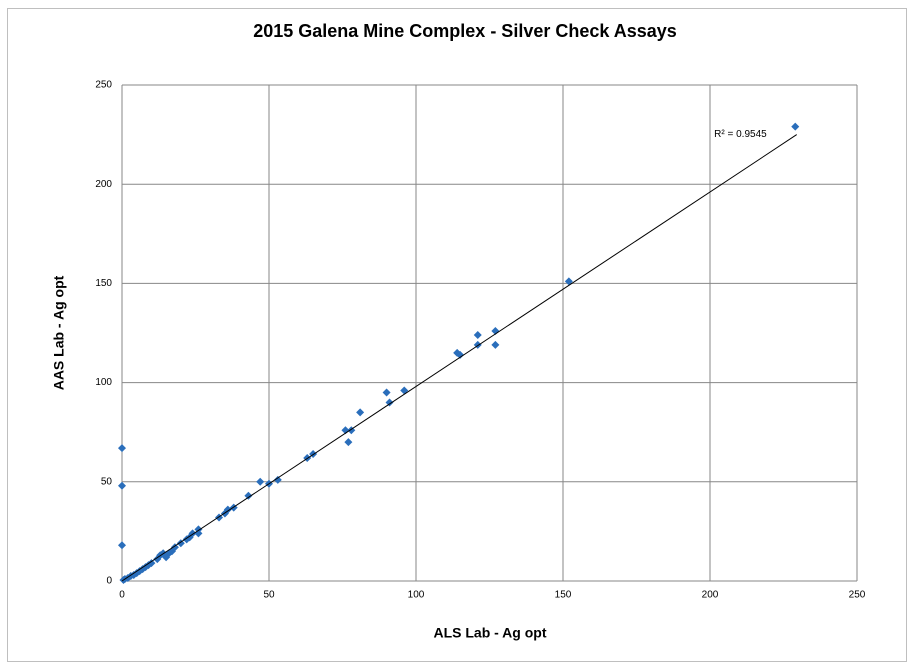 This screenshot has height=666, width=912. What do you see at coordinates (107, 481) in the screenshot?
I see `y-tick-label: 50` at bounding box center [107, 481].